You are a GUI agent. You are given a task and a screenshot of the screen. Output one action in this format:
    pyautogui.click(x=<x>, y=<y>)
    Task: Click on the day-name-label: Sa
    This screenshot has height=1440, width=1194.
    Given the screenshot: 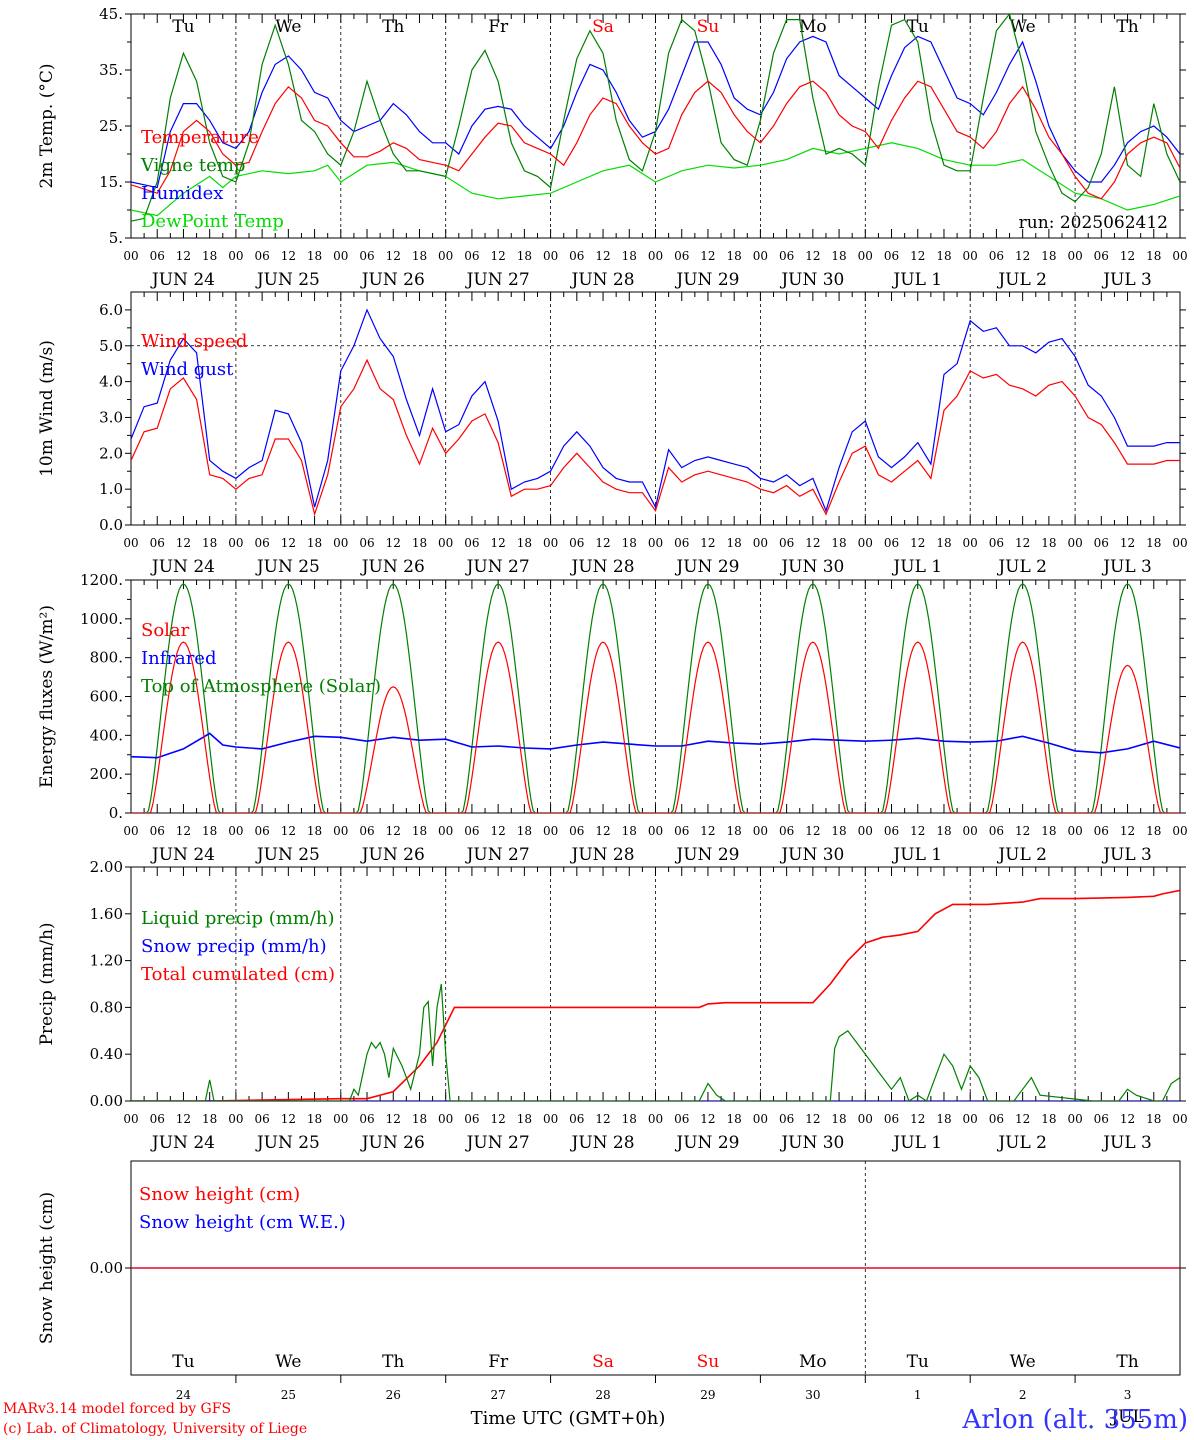 What is the action you would take?
    pyautogui.click(x=603, y=27)
    